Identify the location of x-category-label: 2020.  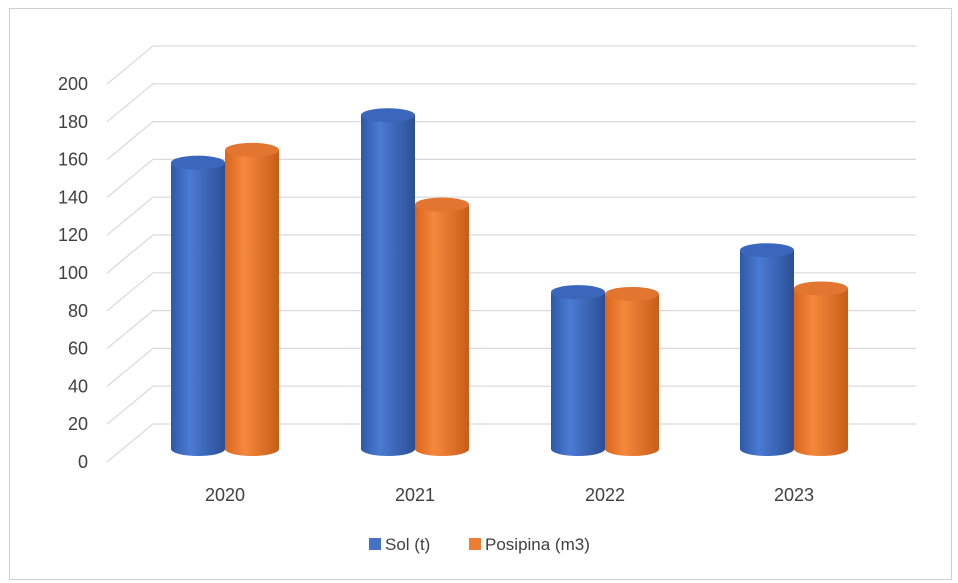
(225, 495).